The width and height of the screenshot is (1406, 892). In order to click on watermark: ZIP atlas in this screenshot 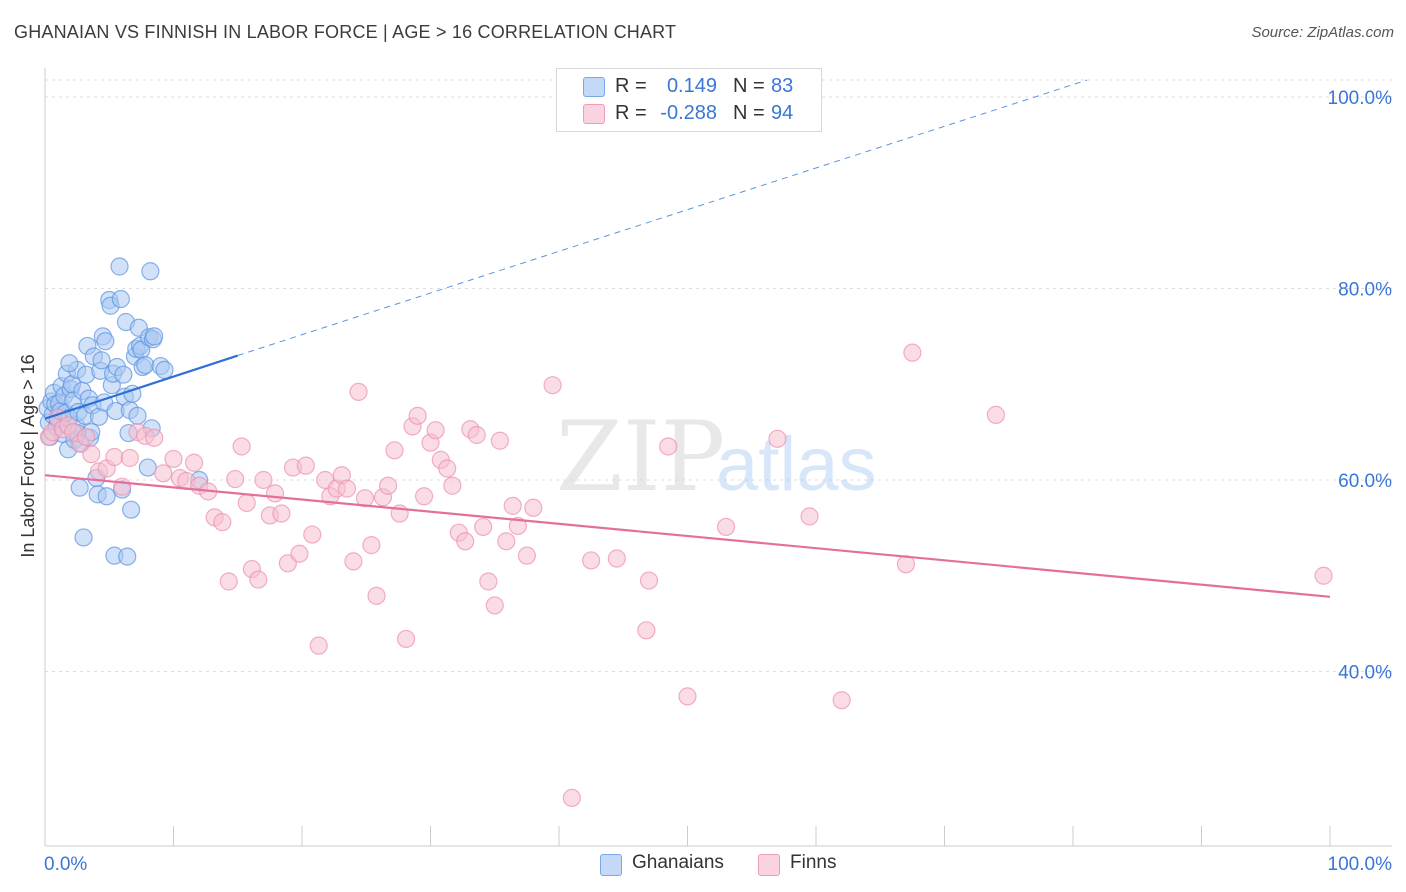, I will do `click(716, 457)`.